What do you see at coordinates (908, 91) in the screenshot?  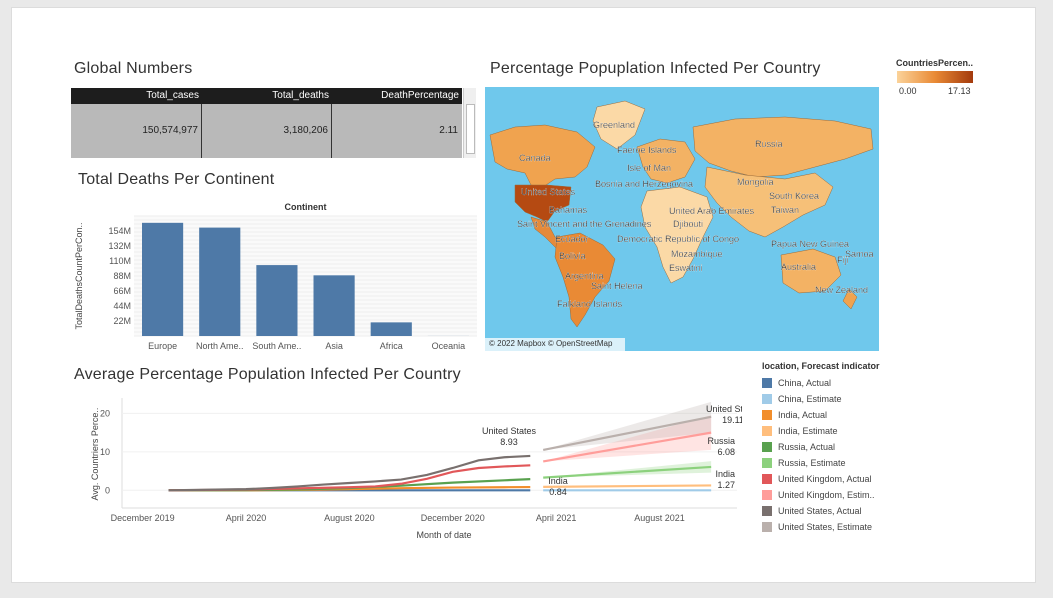 I see `map-legend-min: 0.00` at bounding box center [908, 91].